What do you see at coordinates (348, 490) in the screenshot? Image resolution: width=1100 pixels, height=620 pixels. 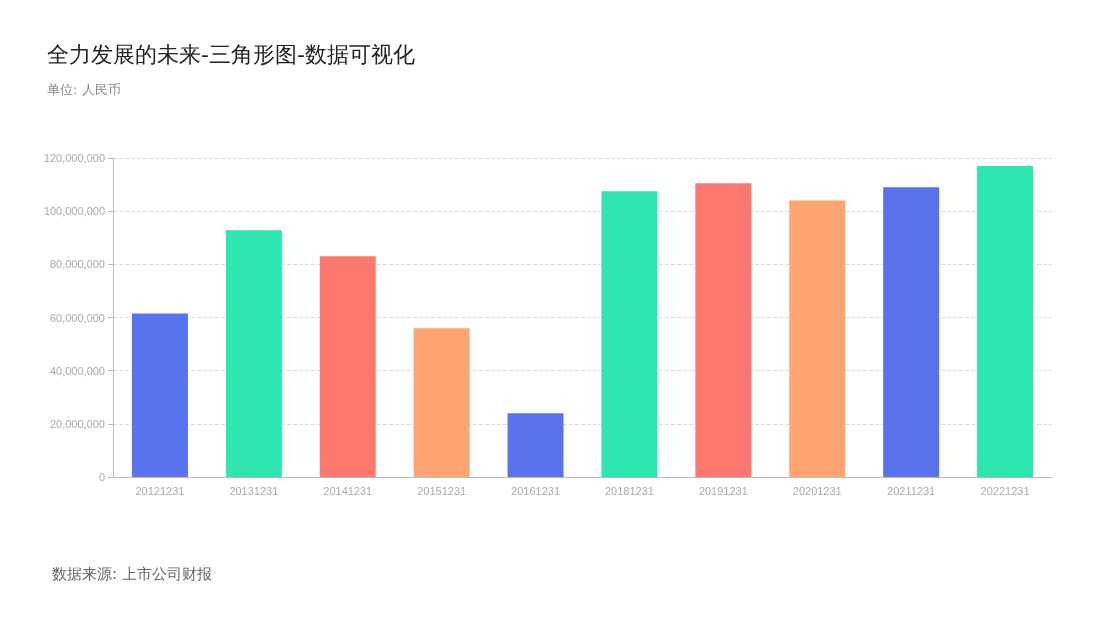 I see `x-tick-label: 20141231` at bounding box center [348, 490].